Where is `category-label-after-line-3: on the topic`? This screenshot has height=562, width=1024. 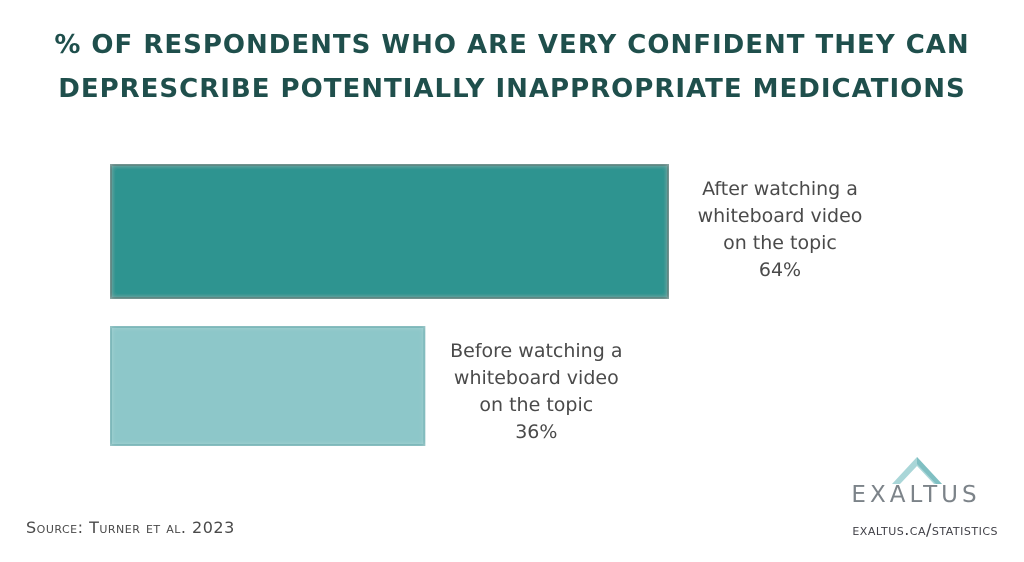
category-label-after-line-3: on the topic is located at coordinates (780, 243).